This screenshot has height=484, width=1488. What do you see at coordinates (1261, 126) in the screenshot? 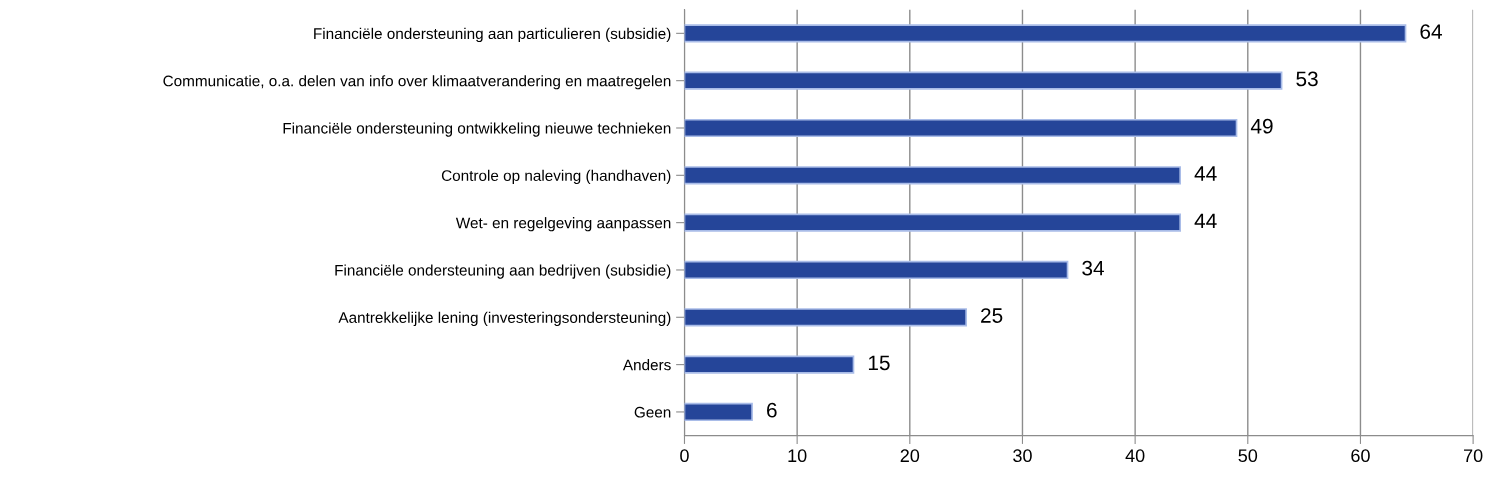
I see `data-label: 49` at bounding box center [1261, 126].